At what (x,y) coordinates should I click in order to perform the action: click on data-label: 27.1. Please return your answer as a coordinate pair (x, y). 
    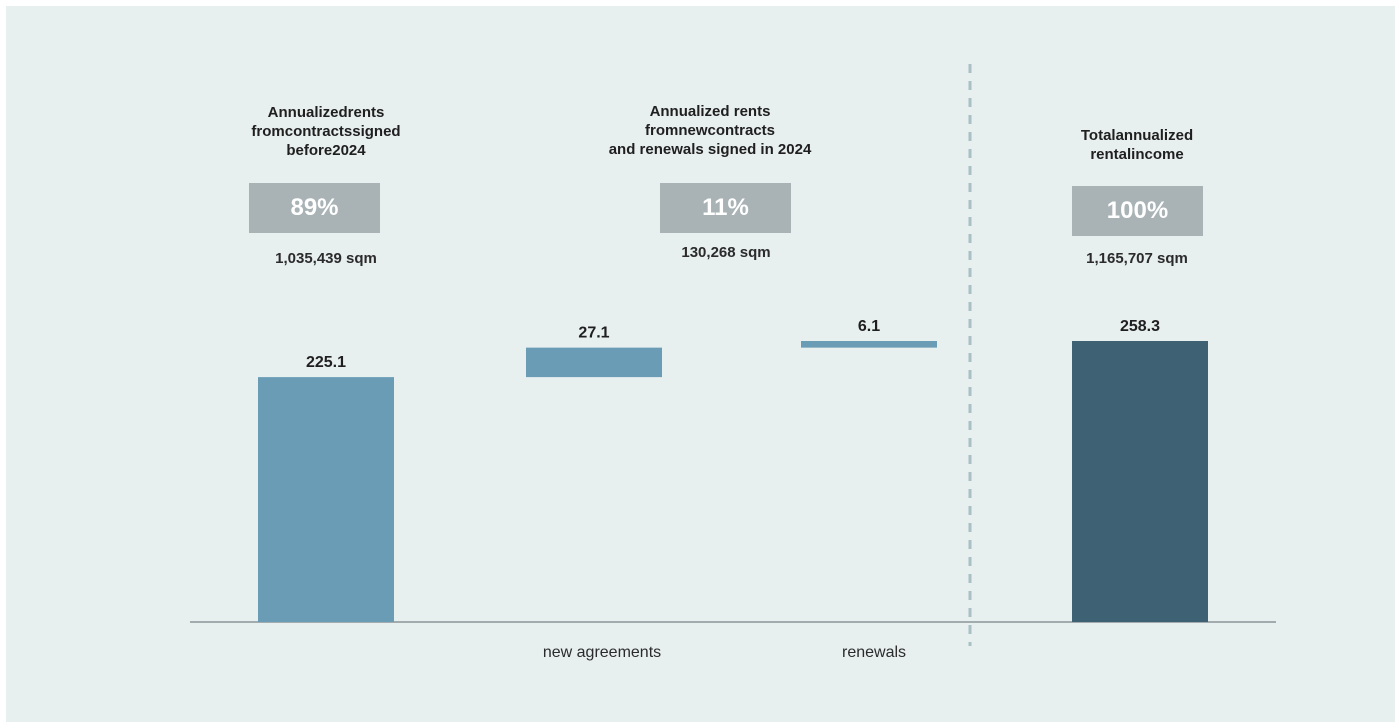
    Looking at the image, I should click on (593, 333).